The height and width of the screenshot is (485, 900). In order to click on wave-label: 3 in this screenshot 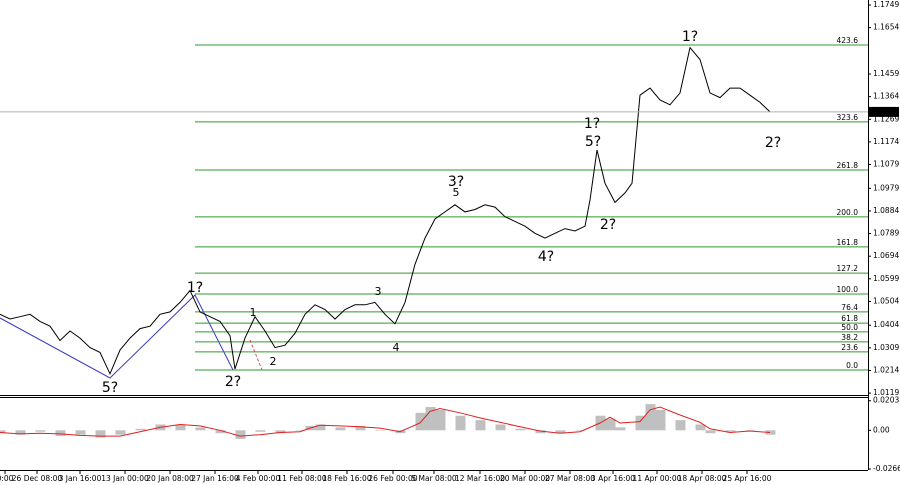, I will do `click(378, 291)`.